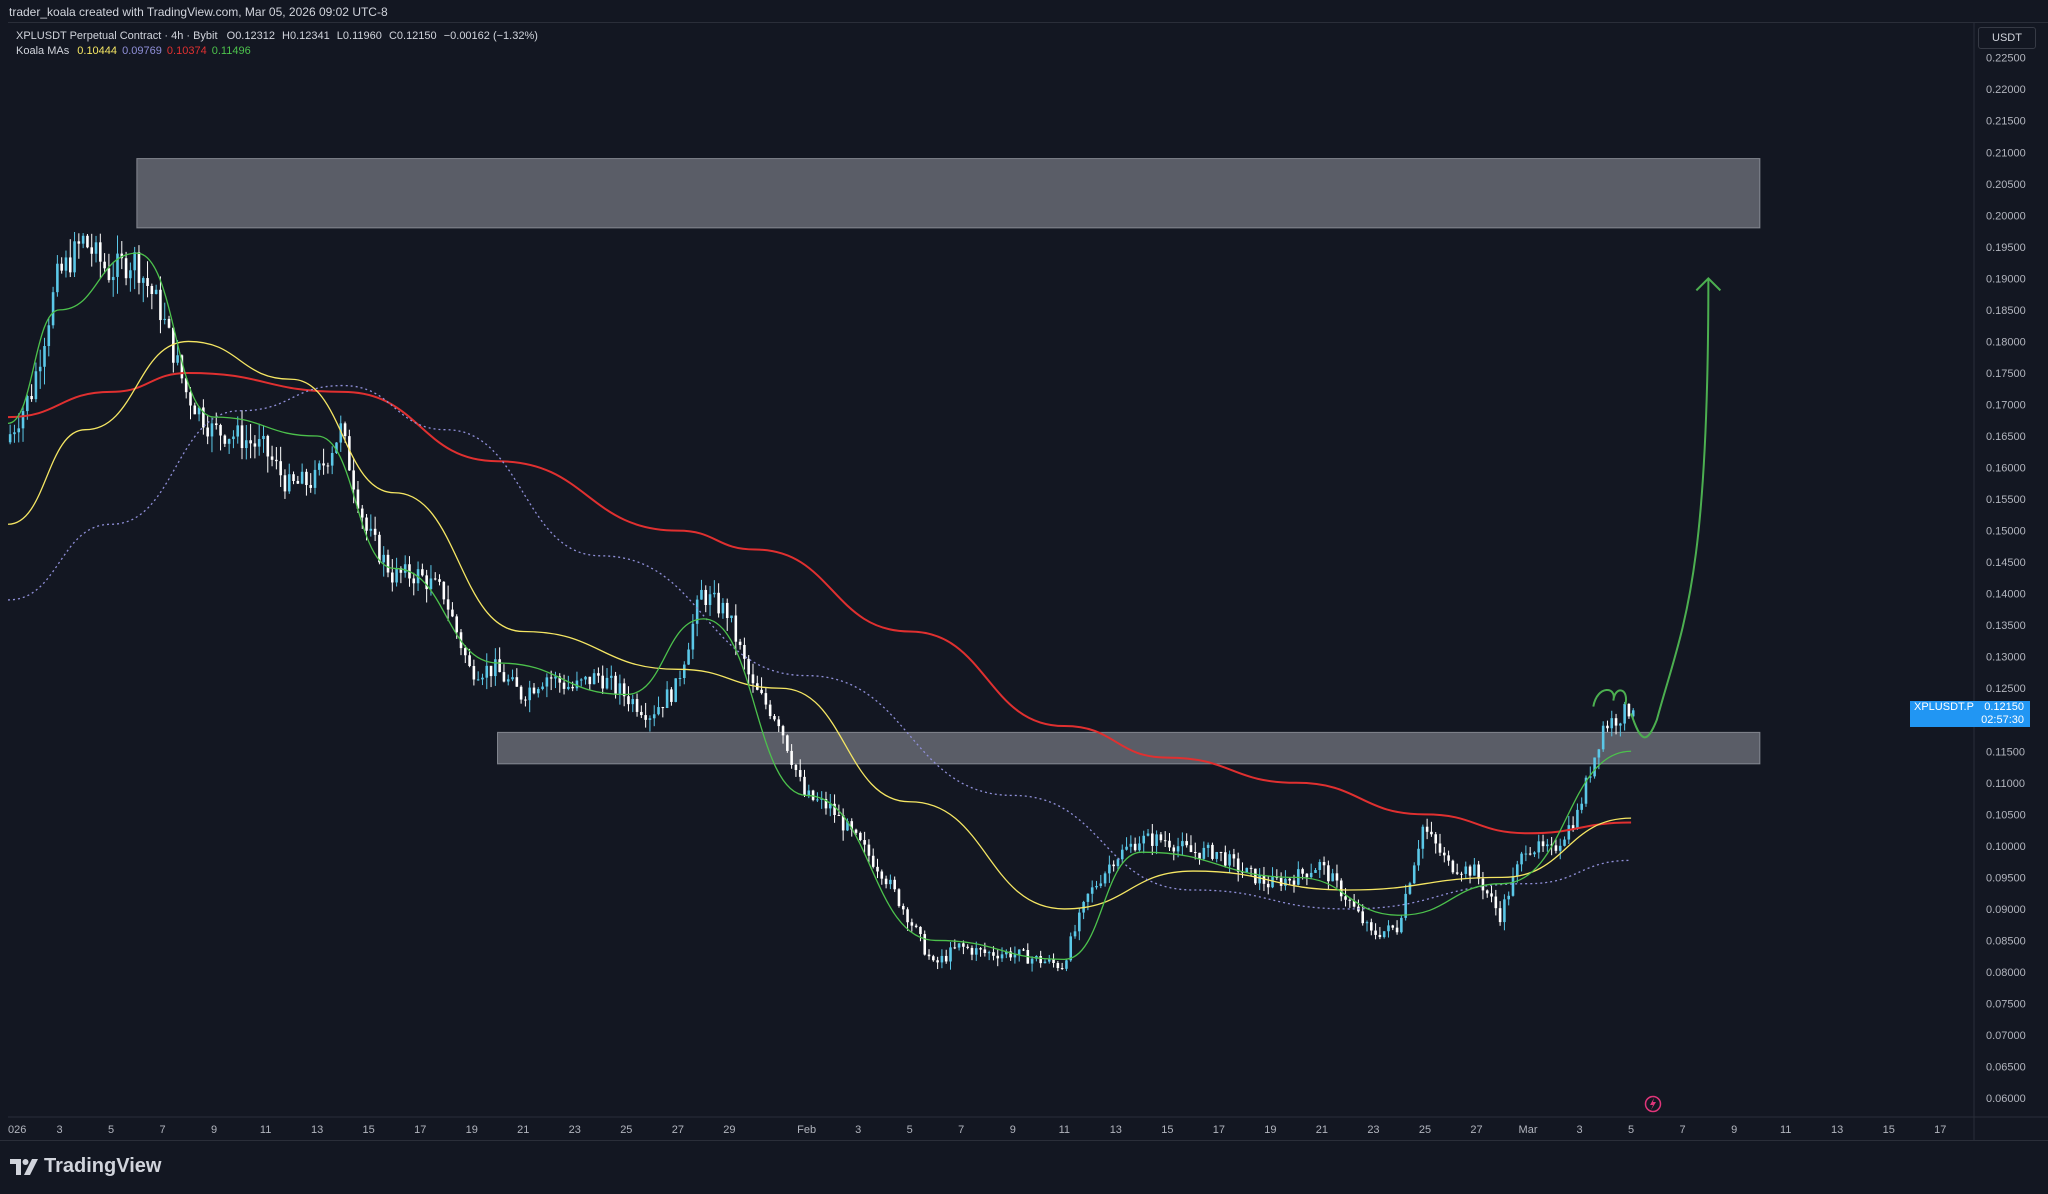  What do you see at coordinates (1944, 707) in the screenshot?
I see `last-price-symbol: XPLUSDT.P` at bounding box center [1944, 707].